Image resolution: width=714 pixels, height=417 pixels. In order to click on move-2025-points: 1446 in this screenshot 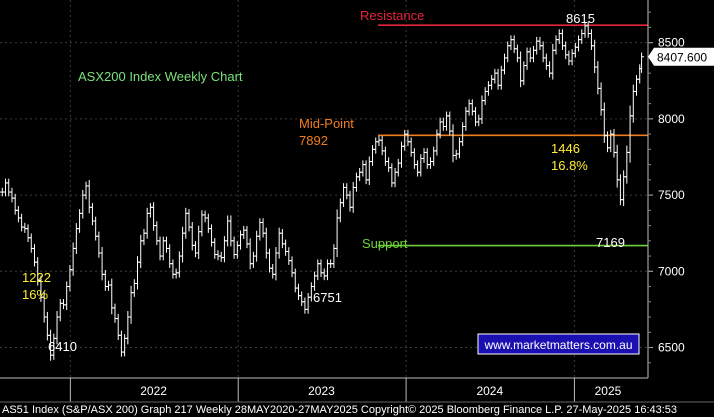, I will do `click(565, 148)`.